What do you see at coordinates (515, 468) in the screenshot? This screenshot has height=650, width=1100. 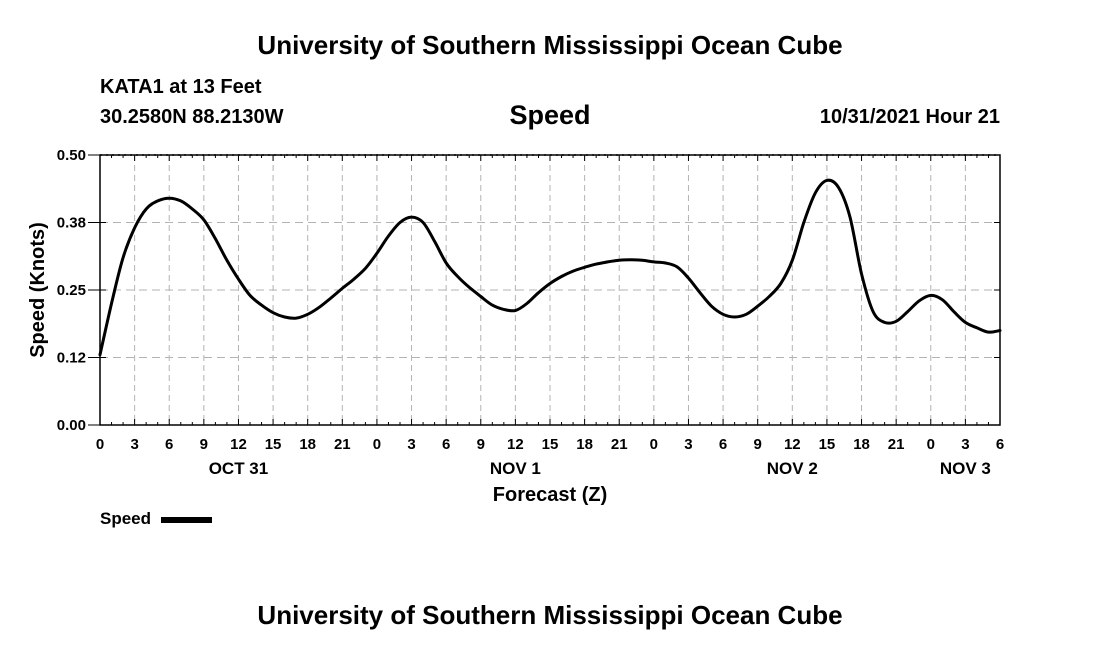 I see `day-label: NOV 1` at bounding box center [515, 468].